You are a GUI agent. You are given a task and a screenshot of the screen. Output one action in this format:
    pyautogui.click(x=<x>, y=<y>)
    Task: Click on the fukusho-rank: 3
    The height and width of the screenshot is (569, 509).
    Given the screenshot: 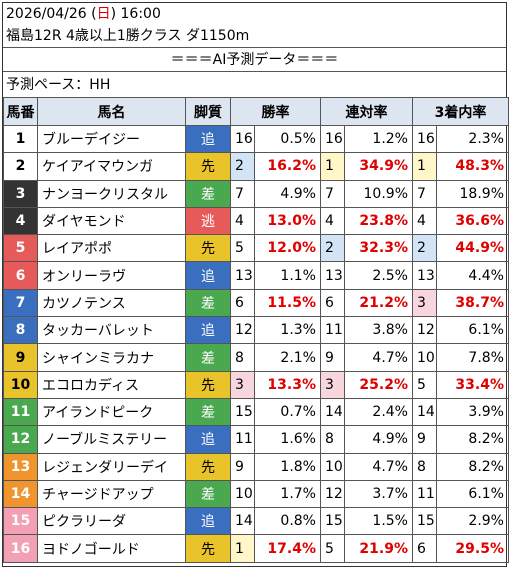 What is the action you would take?
    pyautogui.click(x=424, y=303)
    